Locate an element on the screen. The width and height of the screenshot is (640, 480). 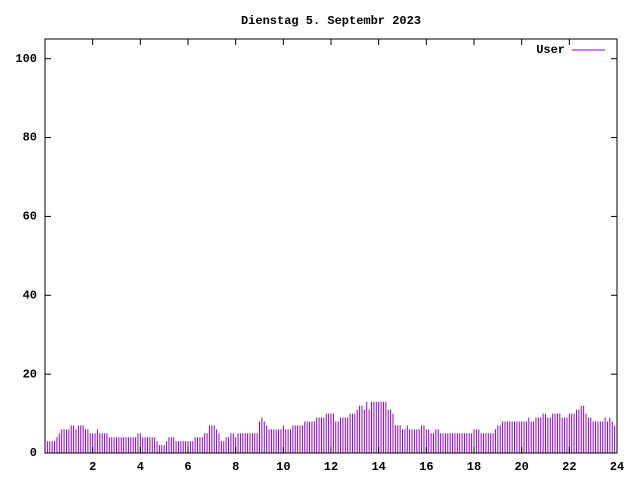
x-tick-label: 10 is located at coordinates (283, 467).